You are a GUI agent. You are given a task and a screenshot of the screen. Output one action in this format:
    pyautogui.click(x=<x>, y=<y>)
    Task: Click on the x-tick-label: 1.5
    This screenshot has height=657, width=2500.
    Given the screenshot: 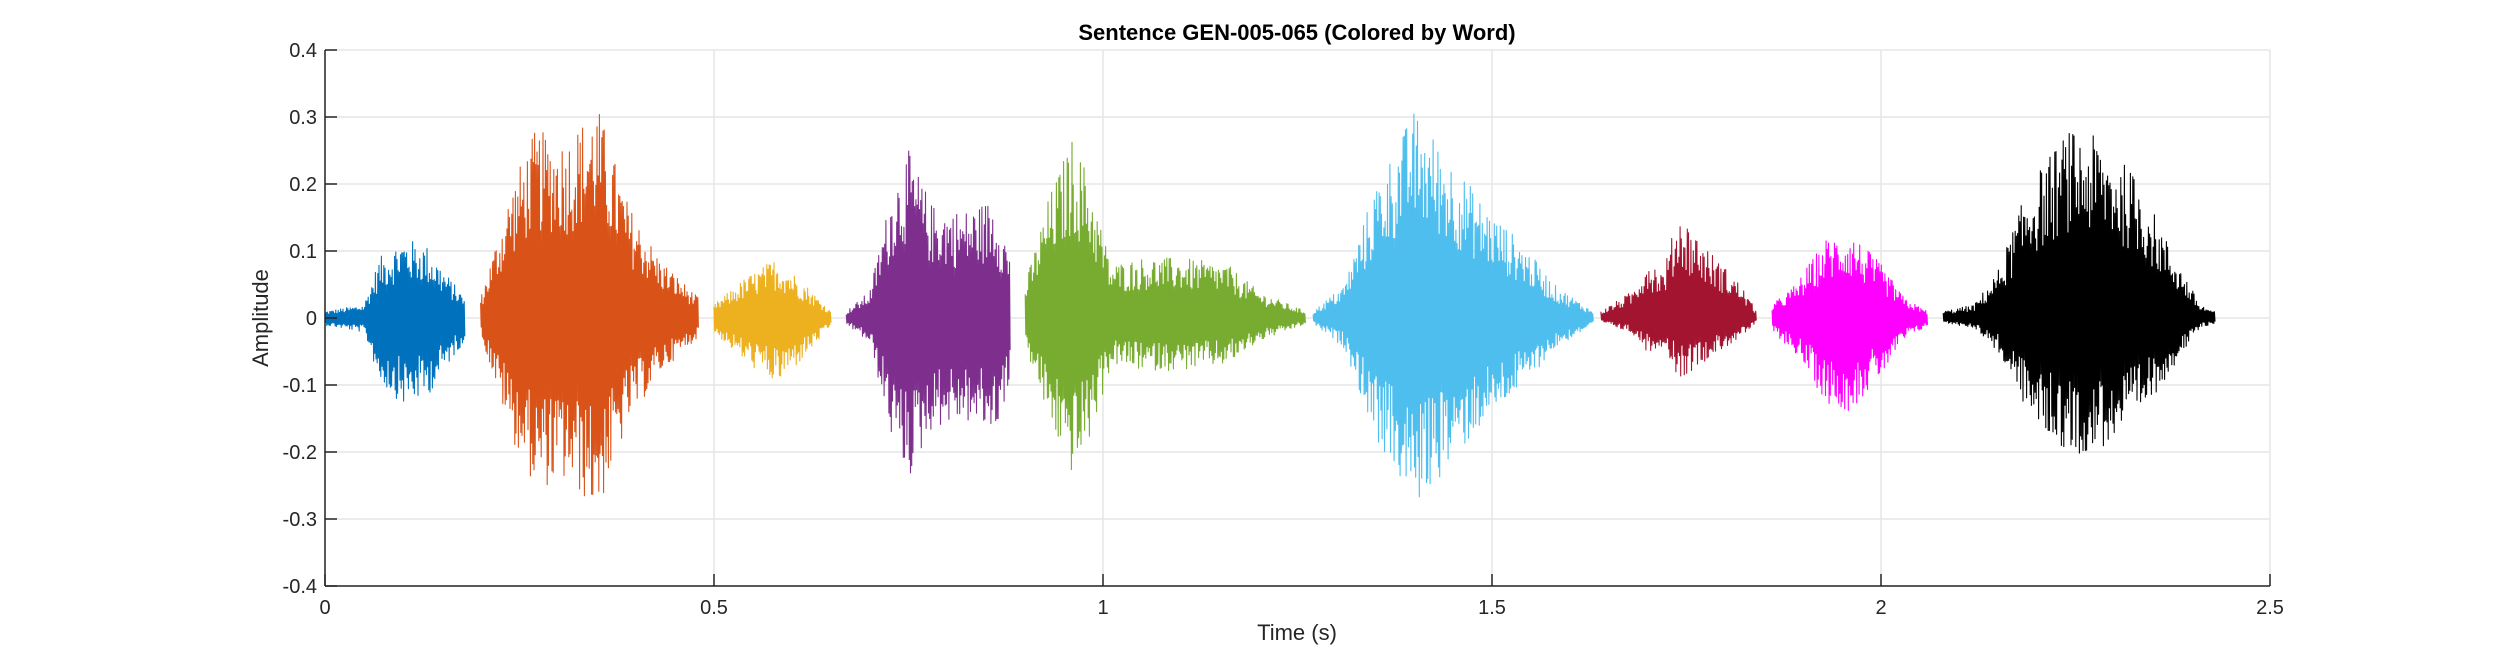 What is the action you would take?
    pyautogui.click(x=1492, y=608)
    